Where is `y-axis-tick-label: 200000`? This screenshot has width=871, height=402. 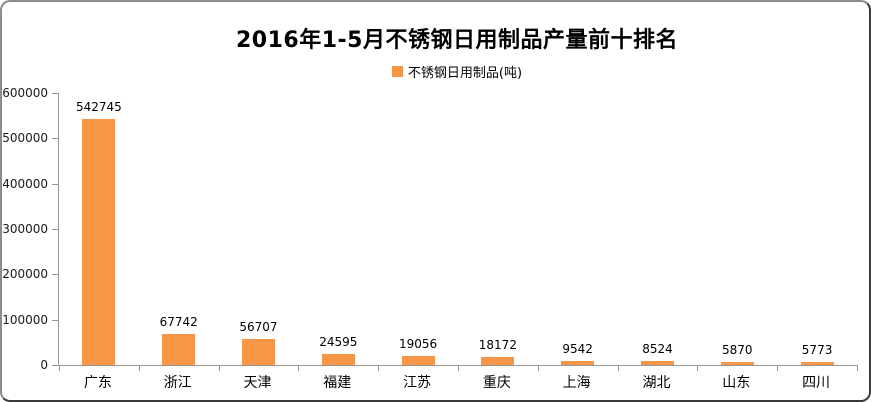 y-axis-tick-label: 200000 is located at coordinates (25, 274).